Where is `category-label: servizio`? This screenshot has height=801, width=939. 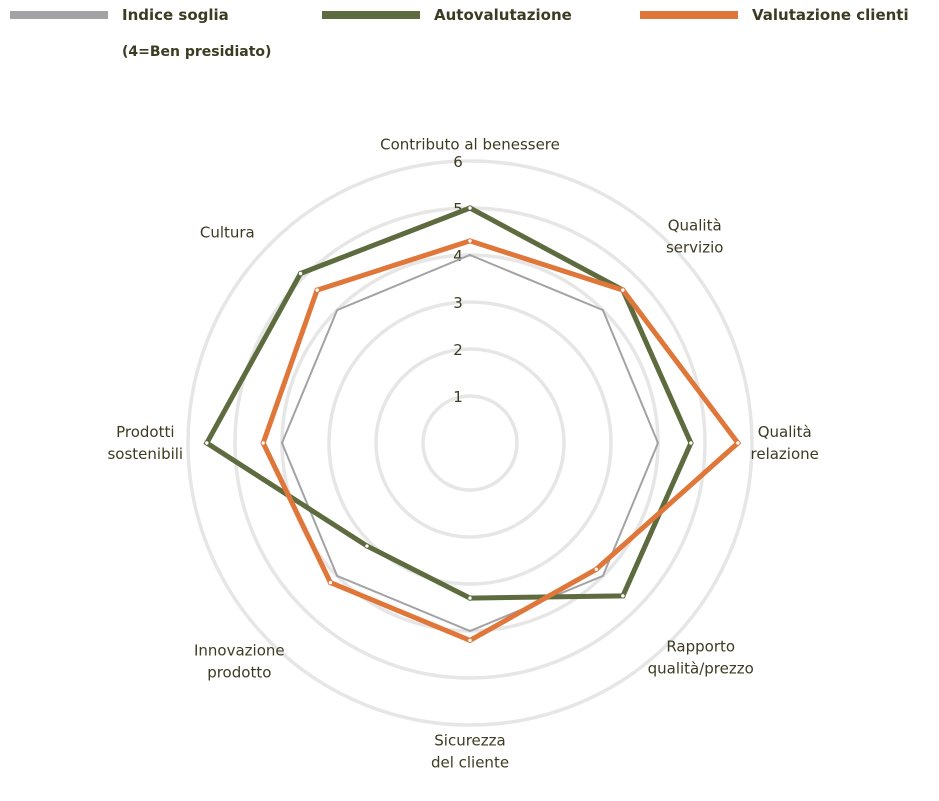 category-label: servizio is located at coordinates (694, 247).